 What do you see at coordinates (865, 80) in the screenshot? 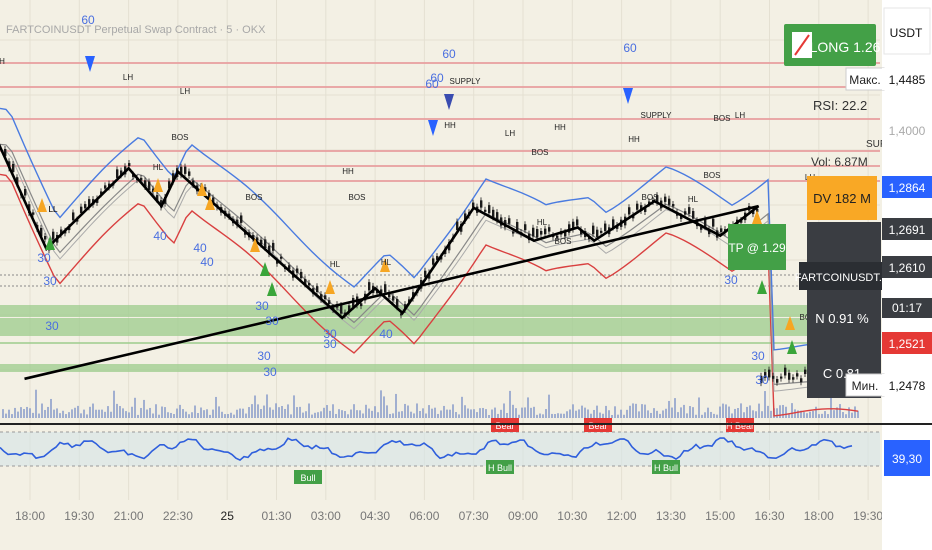
I see `price-tag-label: Макс.` at bounding box center [865, 80].